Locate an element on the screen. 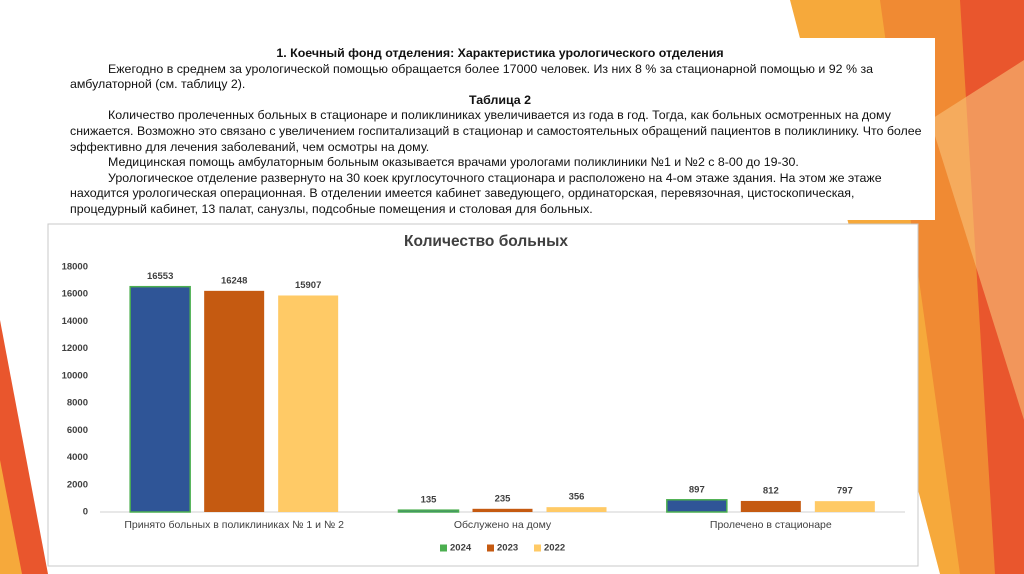 The width and height of the screenshot is (1024, 574). data-label: 897 is located at coordinates (697, 489).